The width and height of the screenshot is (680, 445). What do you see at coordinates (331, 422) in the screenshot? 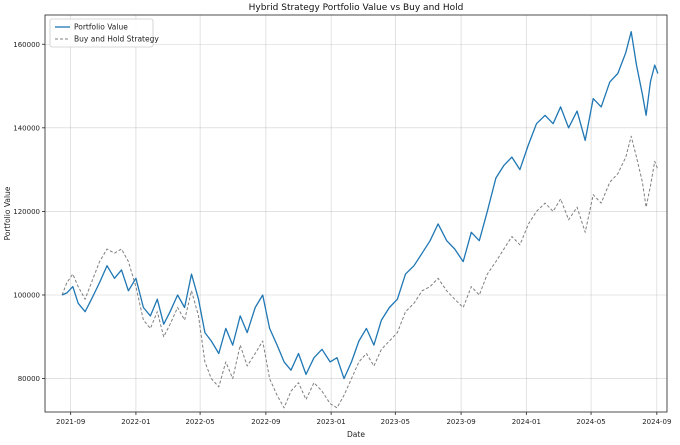
I see `x-tick-label: 2023-01` at bounding box center [331, 422].